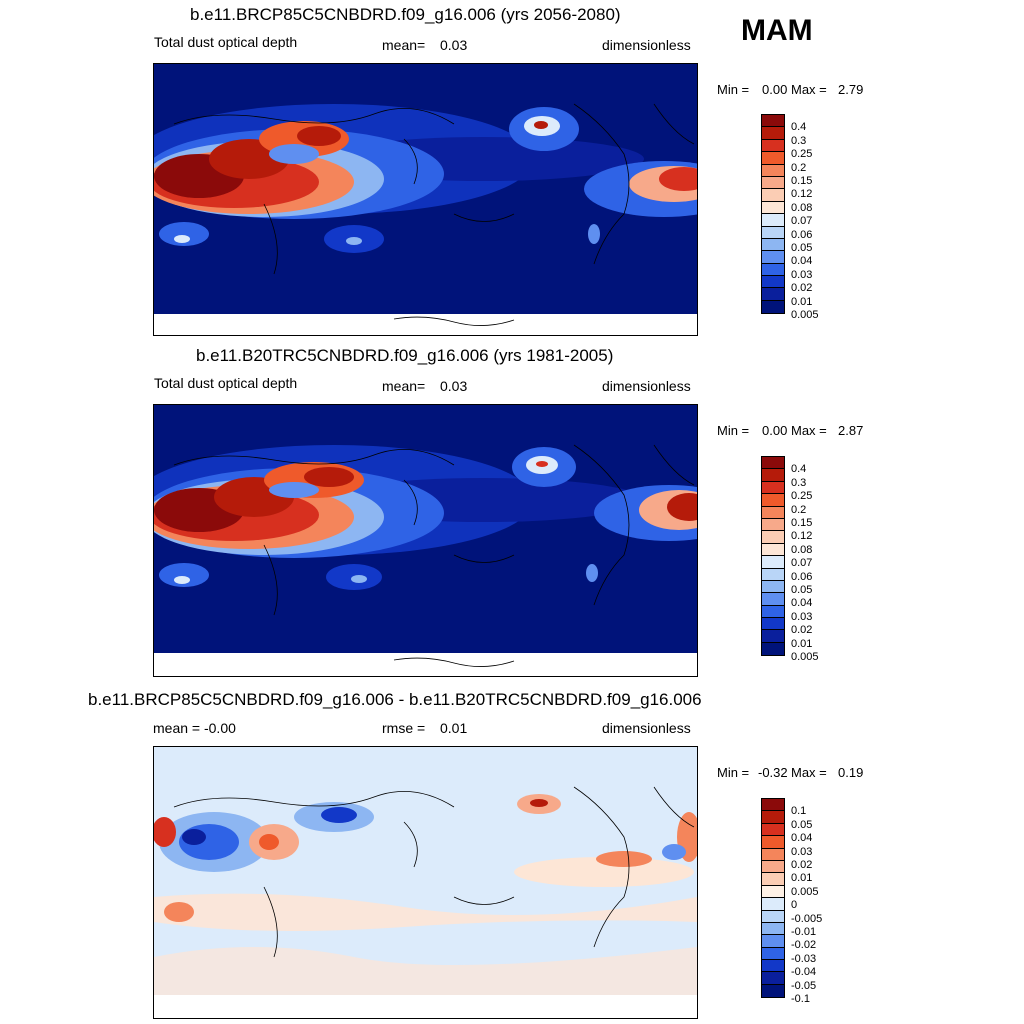 This screenshot has height=1024, width=1024. I want to click on panel2-max-value: 2.87, so click(851, 430).